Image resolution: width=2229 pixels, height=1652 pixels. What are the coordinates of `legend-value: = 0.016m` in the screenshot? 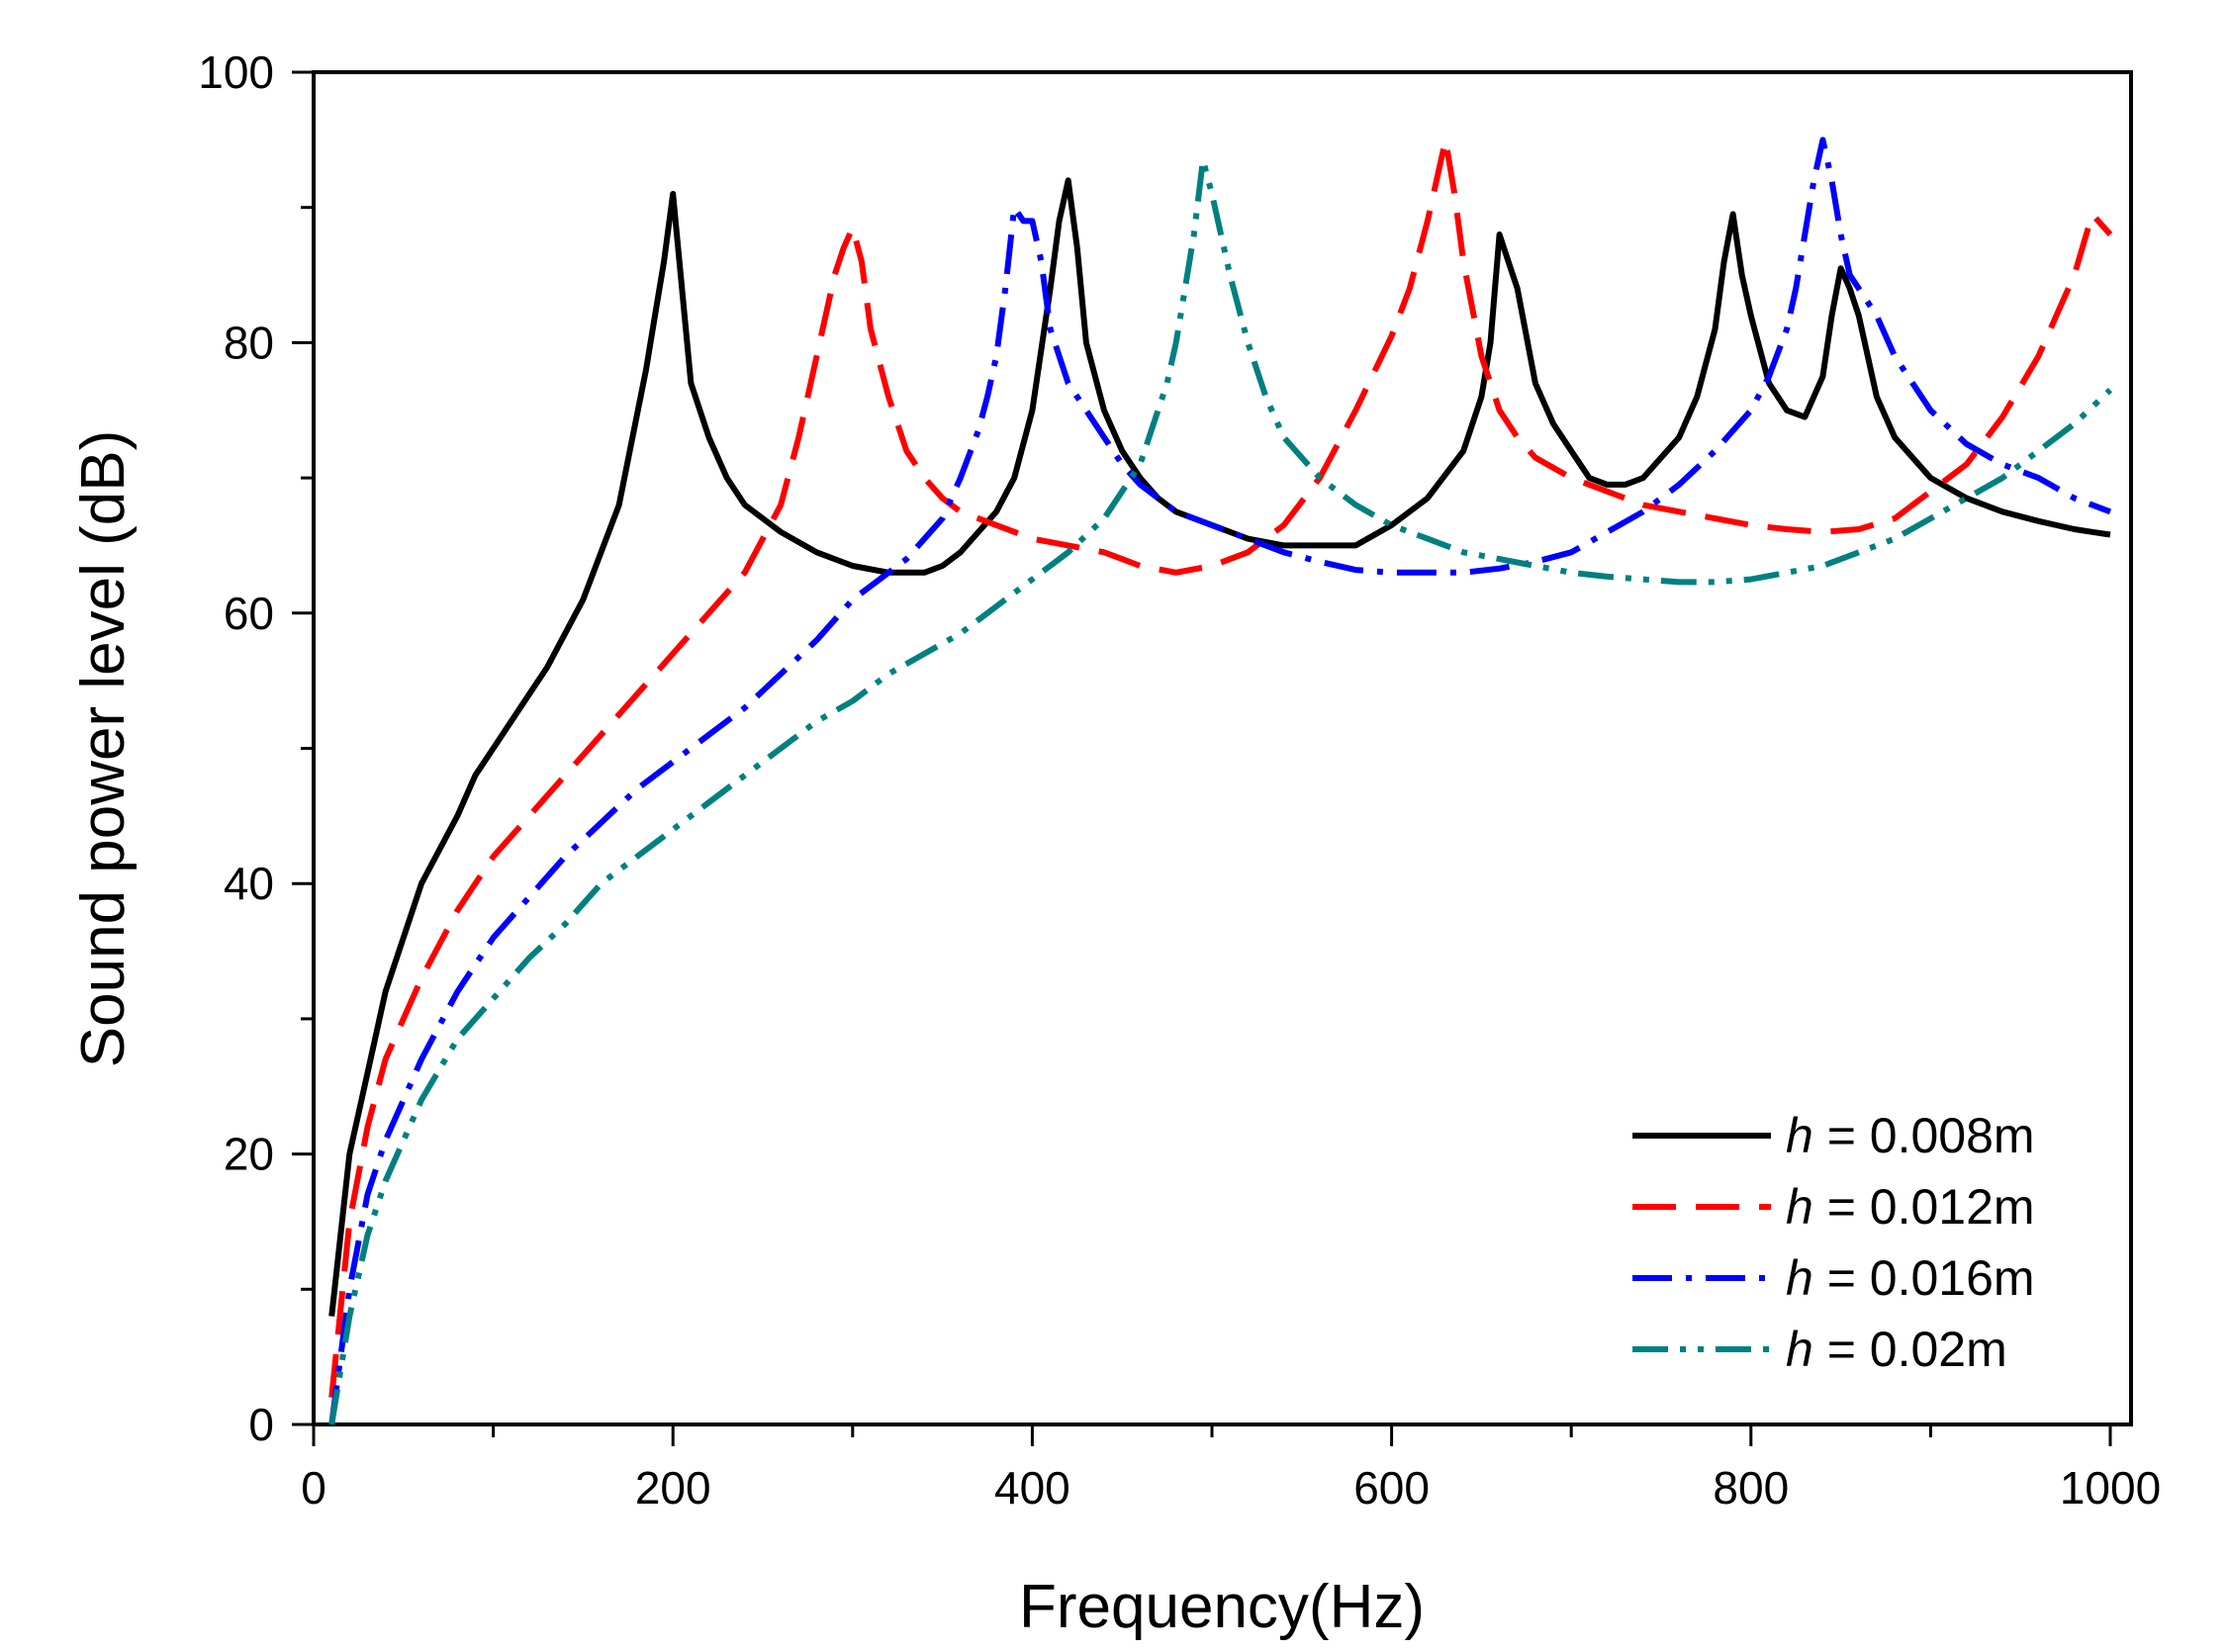 It's located at (1924, 1278).